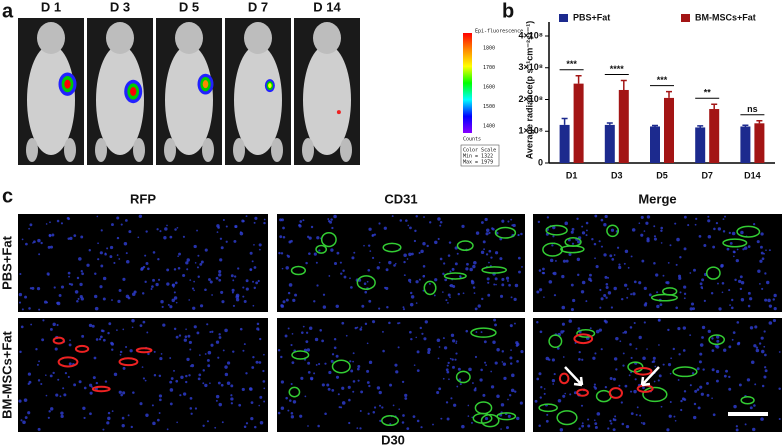  What do you see at coordinates (657, 198) in the screenshot?
I see `column-header: Merge` at bounding box center [657, 198].